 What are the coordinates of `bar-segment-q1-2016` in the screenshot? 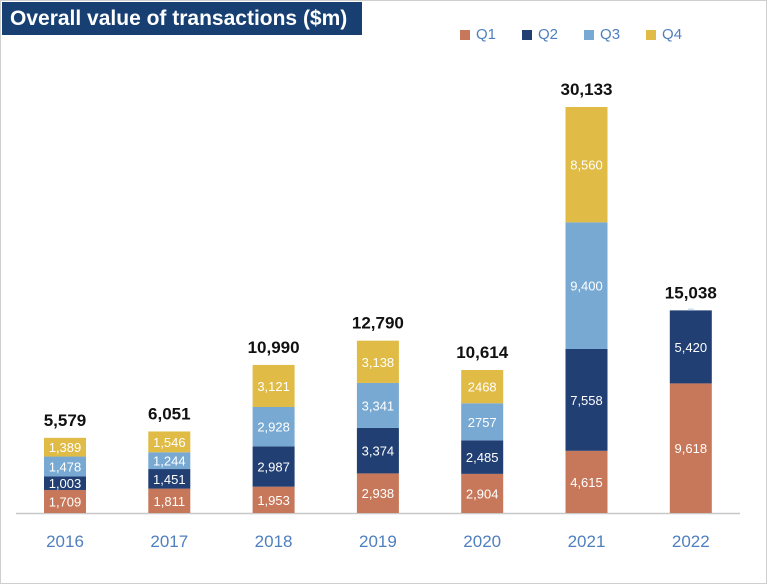 It's located at (65, 501).